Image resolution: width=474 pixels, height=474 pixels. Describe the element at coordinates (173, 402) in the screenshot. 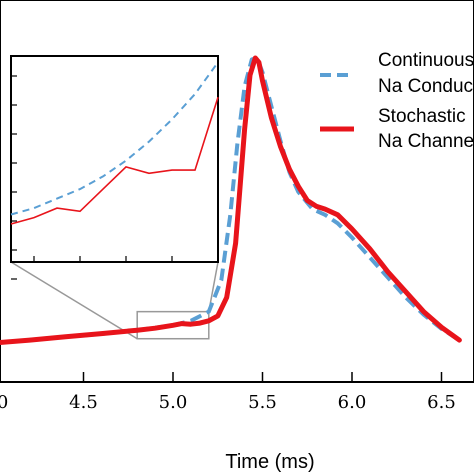

I see `x-tick-label: 5.0` at that location.